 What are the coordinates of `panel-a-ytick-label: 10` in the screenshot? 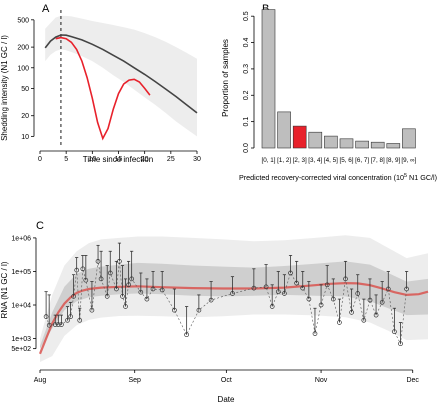 It's located at (25, 137).